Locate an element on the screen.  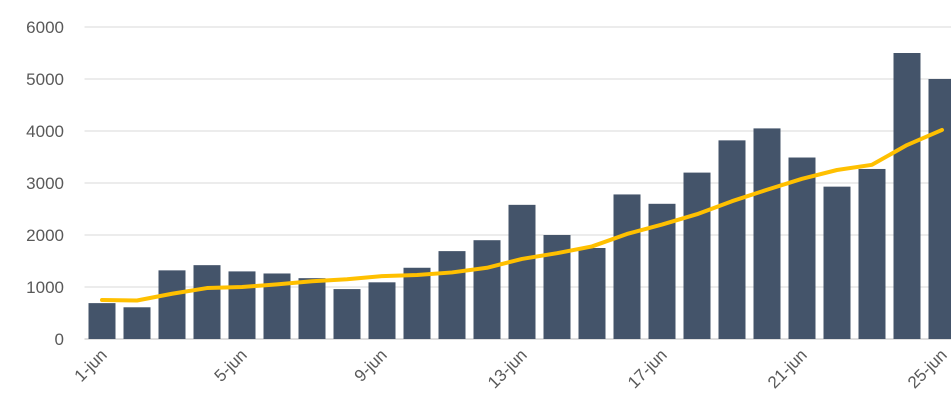
x-tick-label: 5-jun is located at coordinates (231, 365).